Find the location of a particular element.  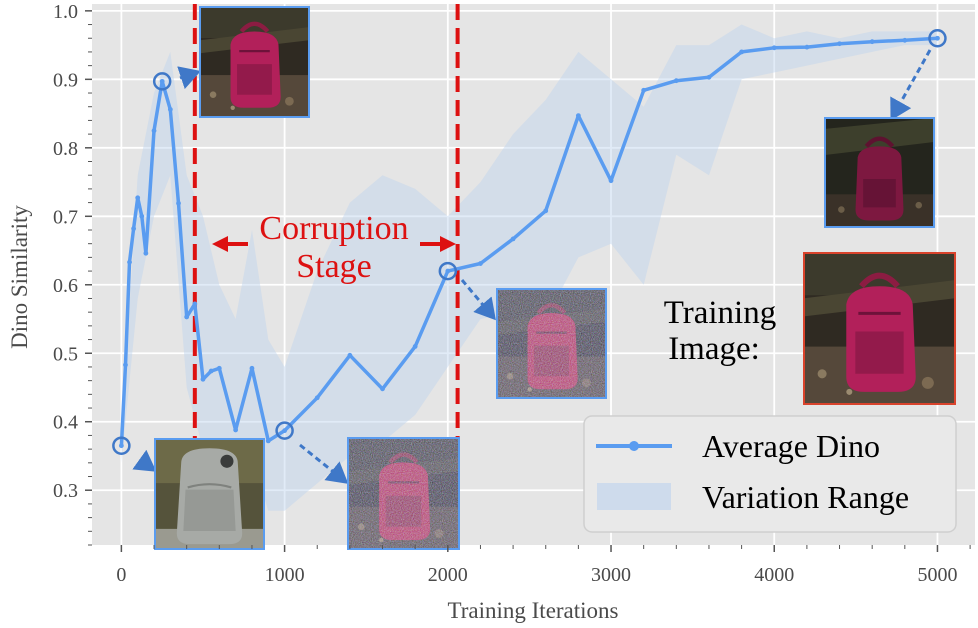

corruption-label-line2: Stage is located at coordinates (334, 266).